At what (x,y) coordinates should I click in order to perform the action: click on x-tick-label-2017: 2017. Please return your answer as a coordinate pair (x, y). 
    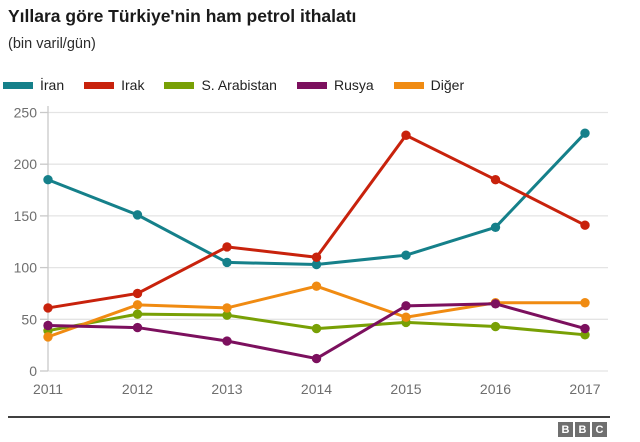
    Looking at the image, I should click on (584, 389).